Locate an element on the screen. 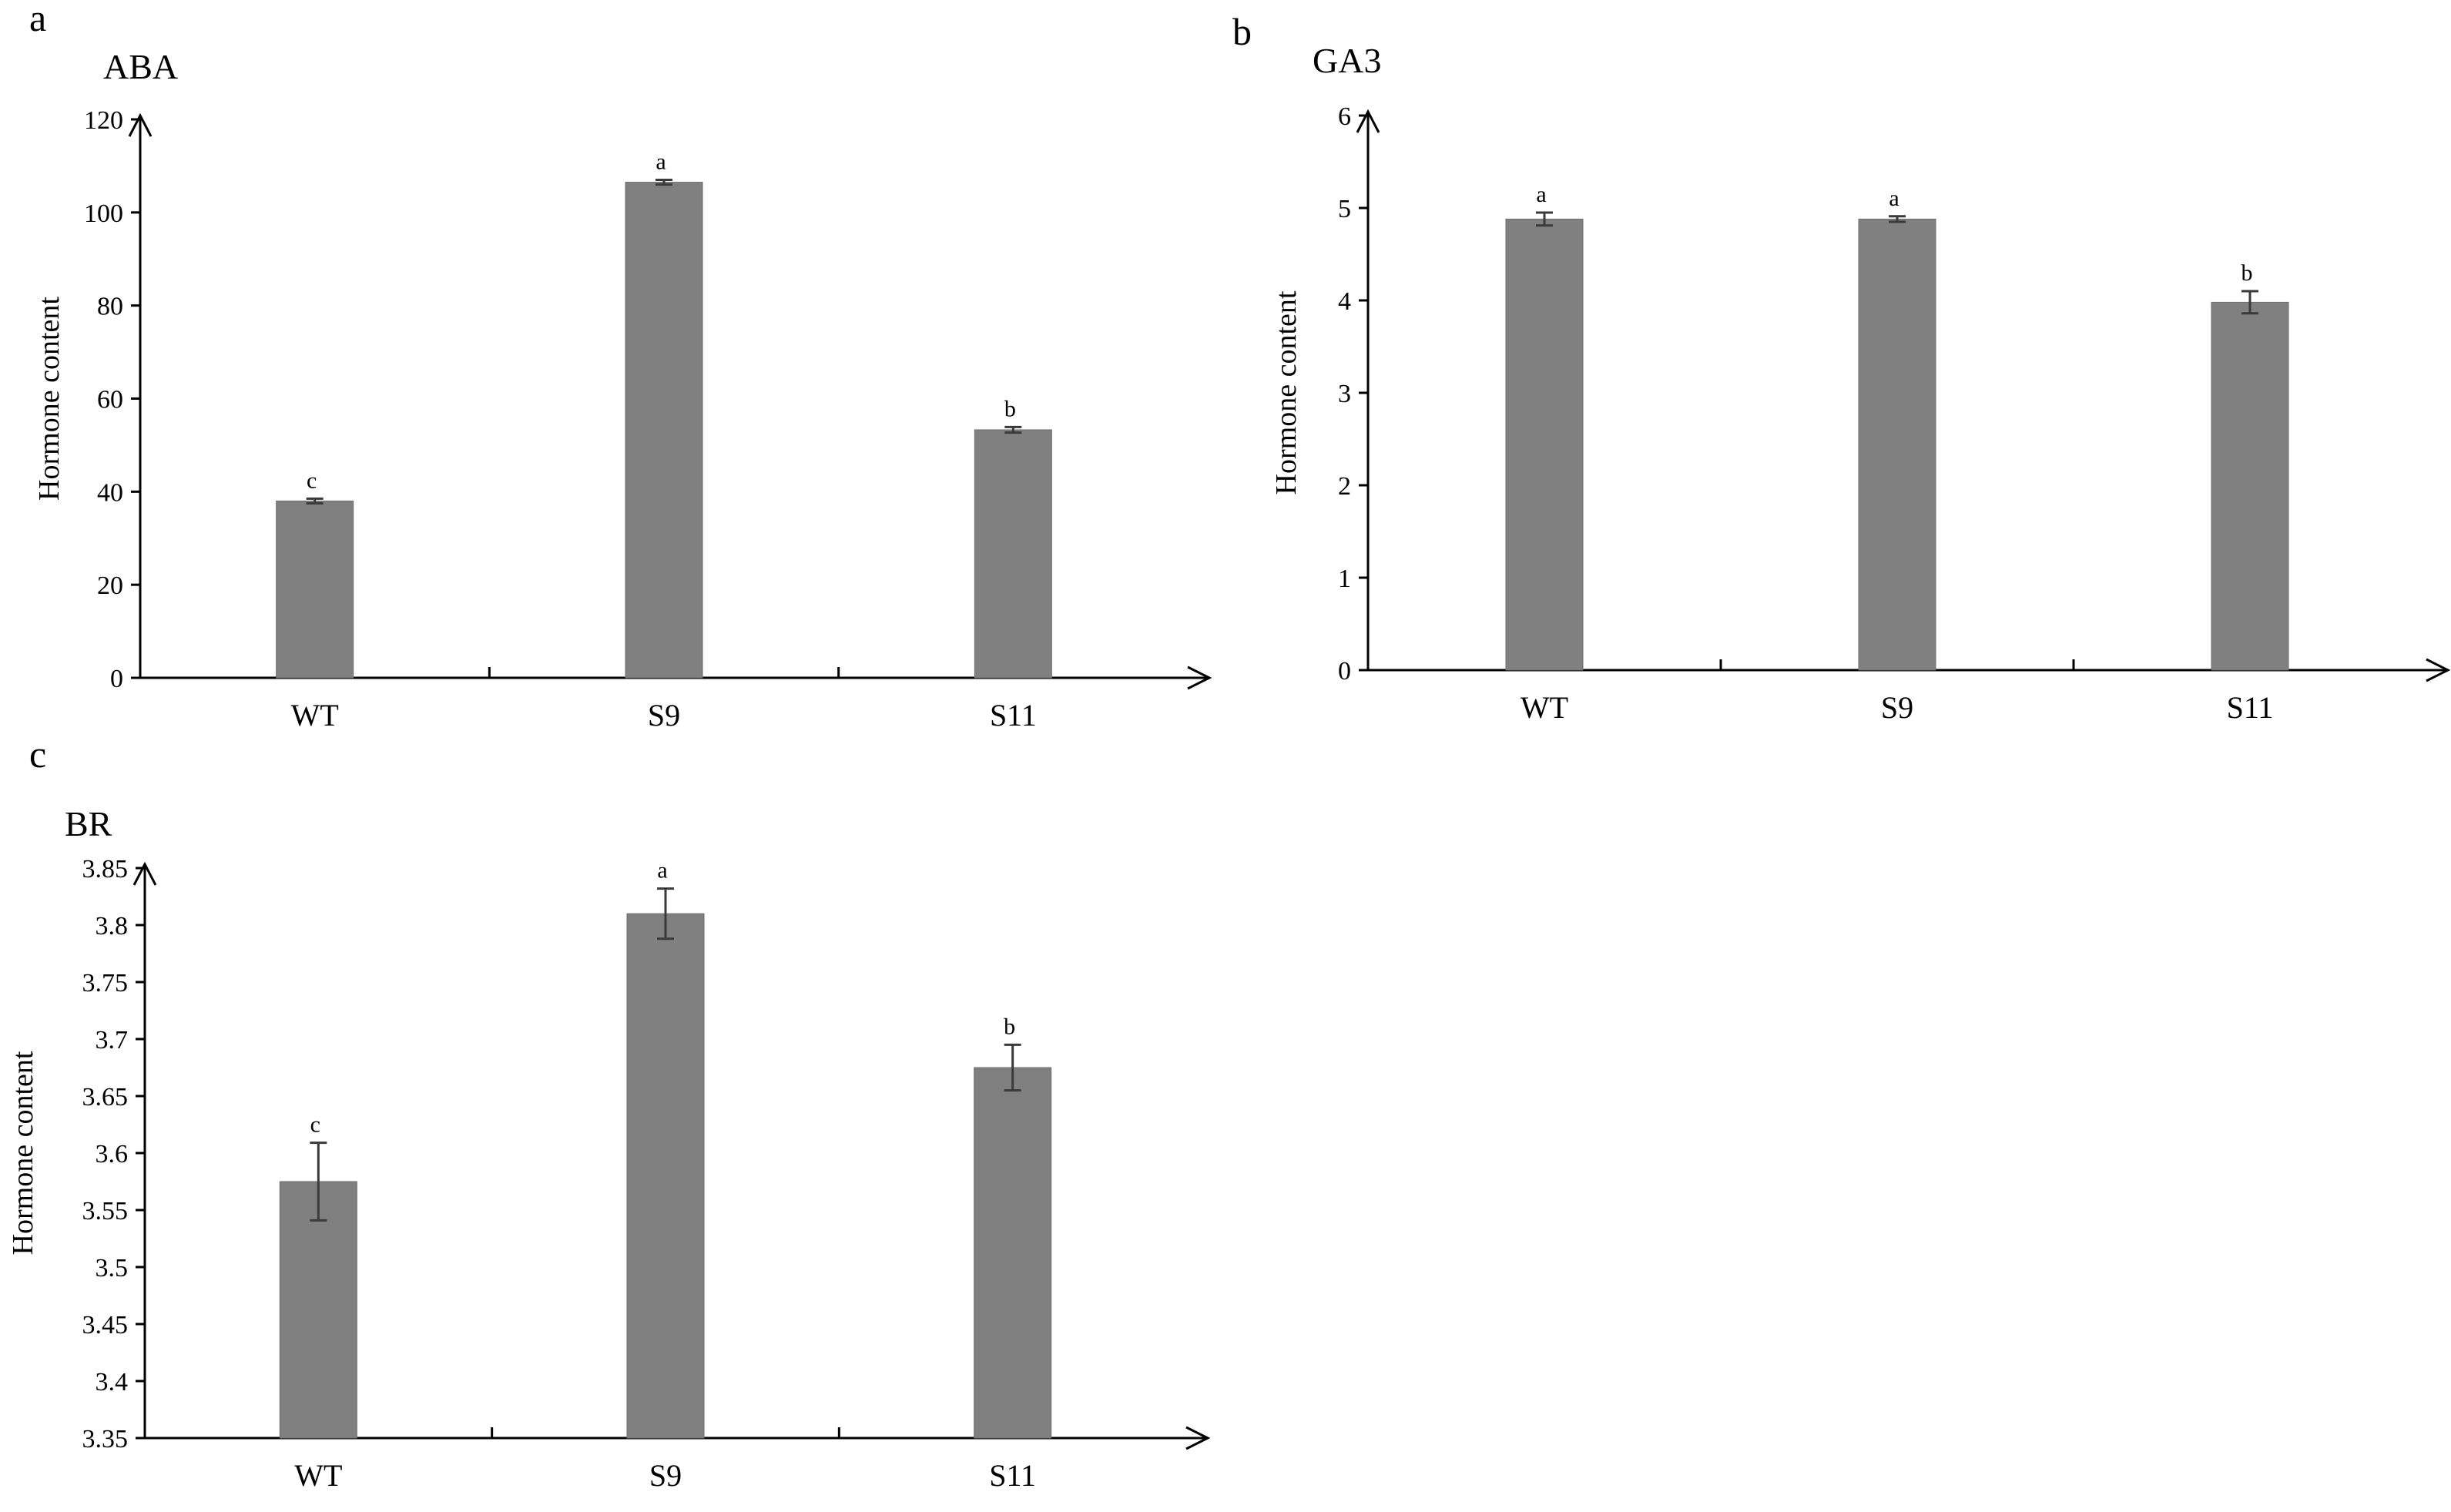 This screenshot has width=2451, height=1512. y-tick-label: 1 is located at coordinates (1345, 579).